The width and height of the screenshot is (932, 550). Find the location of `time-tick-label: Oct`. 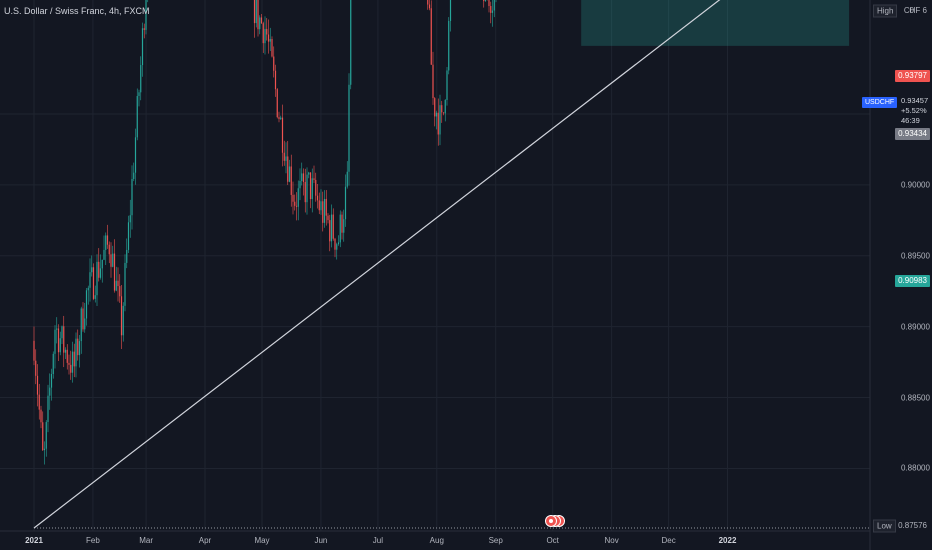

time-tick-label: Oct is located at coordinates (552, 540).